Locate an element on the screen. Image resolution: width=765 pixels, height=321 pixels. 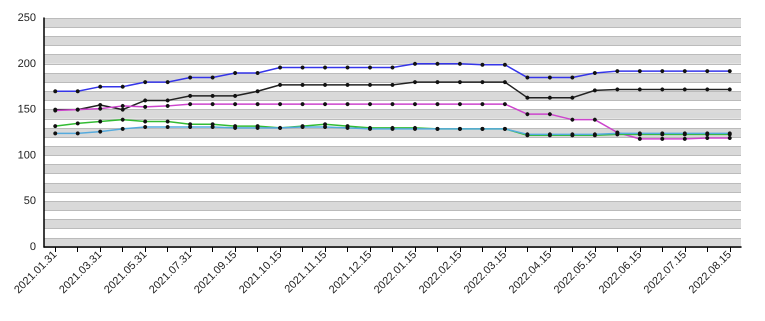
y-tick-label: 100 is located at coordinates (27, 155).